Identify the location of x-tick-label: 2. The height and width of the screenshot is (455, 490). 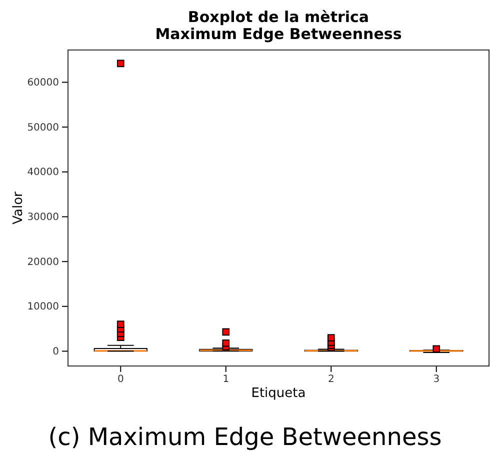
(331, 380).